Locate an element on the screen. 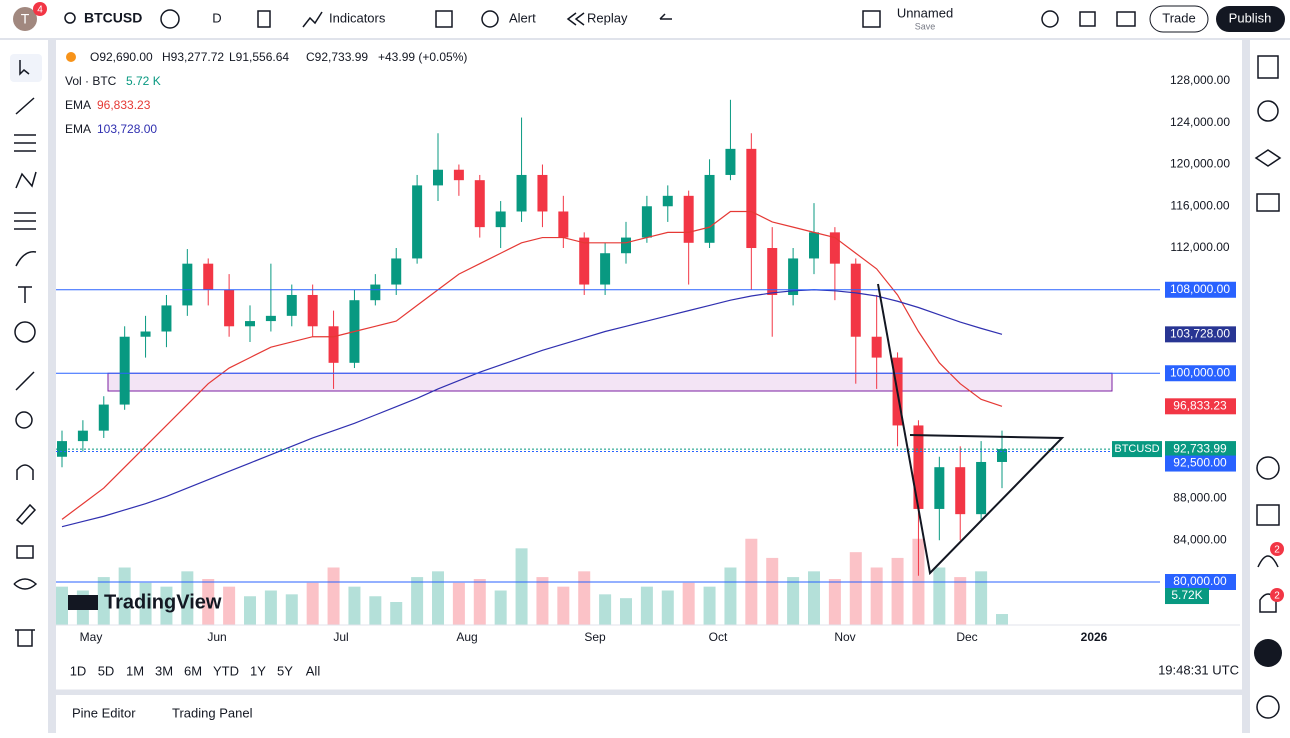 Image resolution: width=1290 pixels, height=738 pixels. range-button: YTD is located at coordinates (226, 670).